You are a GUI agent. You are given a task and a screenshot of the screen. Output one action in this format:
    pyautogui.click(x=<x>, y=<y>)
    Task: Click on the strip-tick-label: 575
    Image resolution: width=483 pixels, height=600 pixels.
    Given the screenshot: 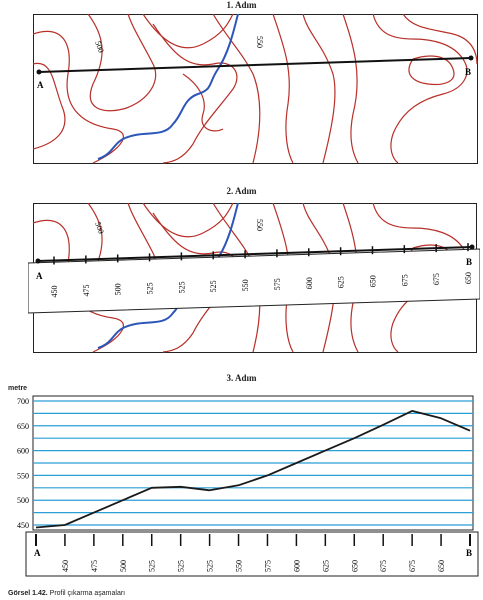 What is the action you would take?
    pyautogui.click(x=277, y=284)
    